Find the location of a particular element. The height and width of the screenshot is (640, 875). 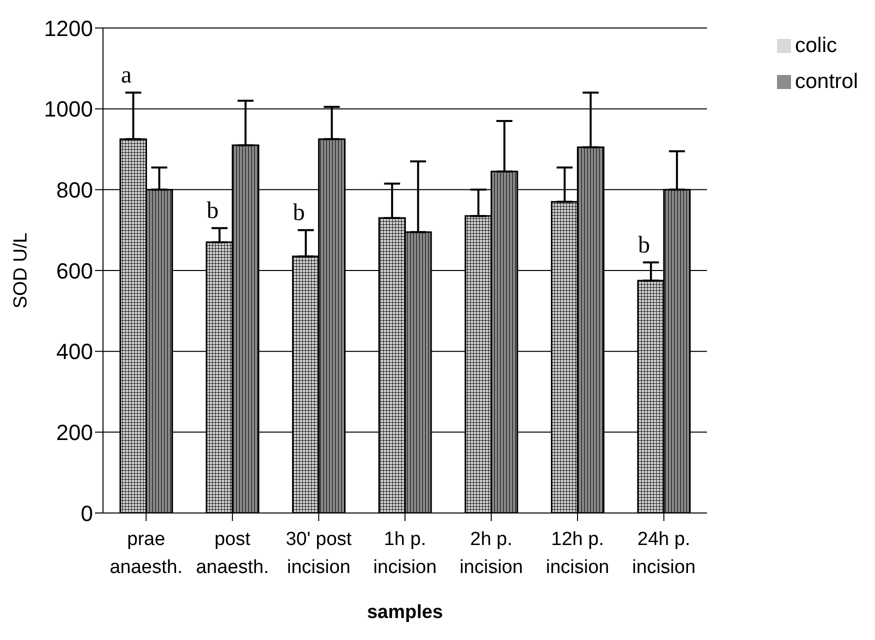

x-axis-title: samples is located at coordinates (405, 612).